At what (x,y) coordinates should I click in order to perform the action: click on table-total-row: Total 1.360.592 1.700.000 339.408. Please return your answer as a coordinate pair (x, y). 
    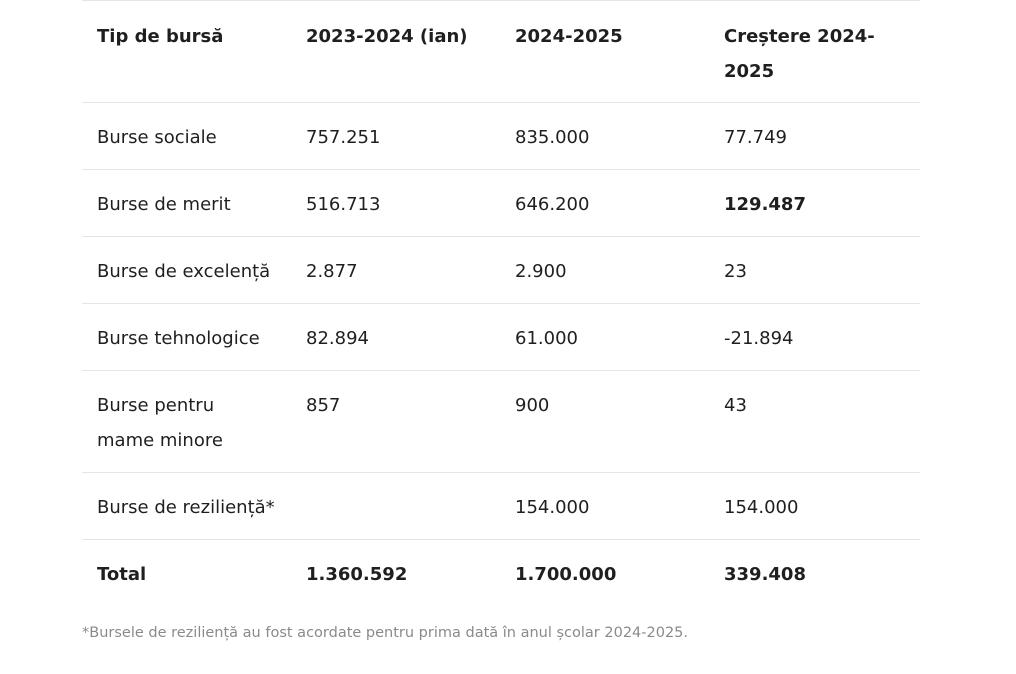
    Looking at the image, I should click on (501, 572).